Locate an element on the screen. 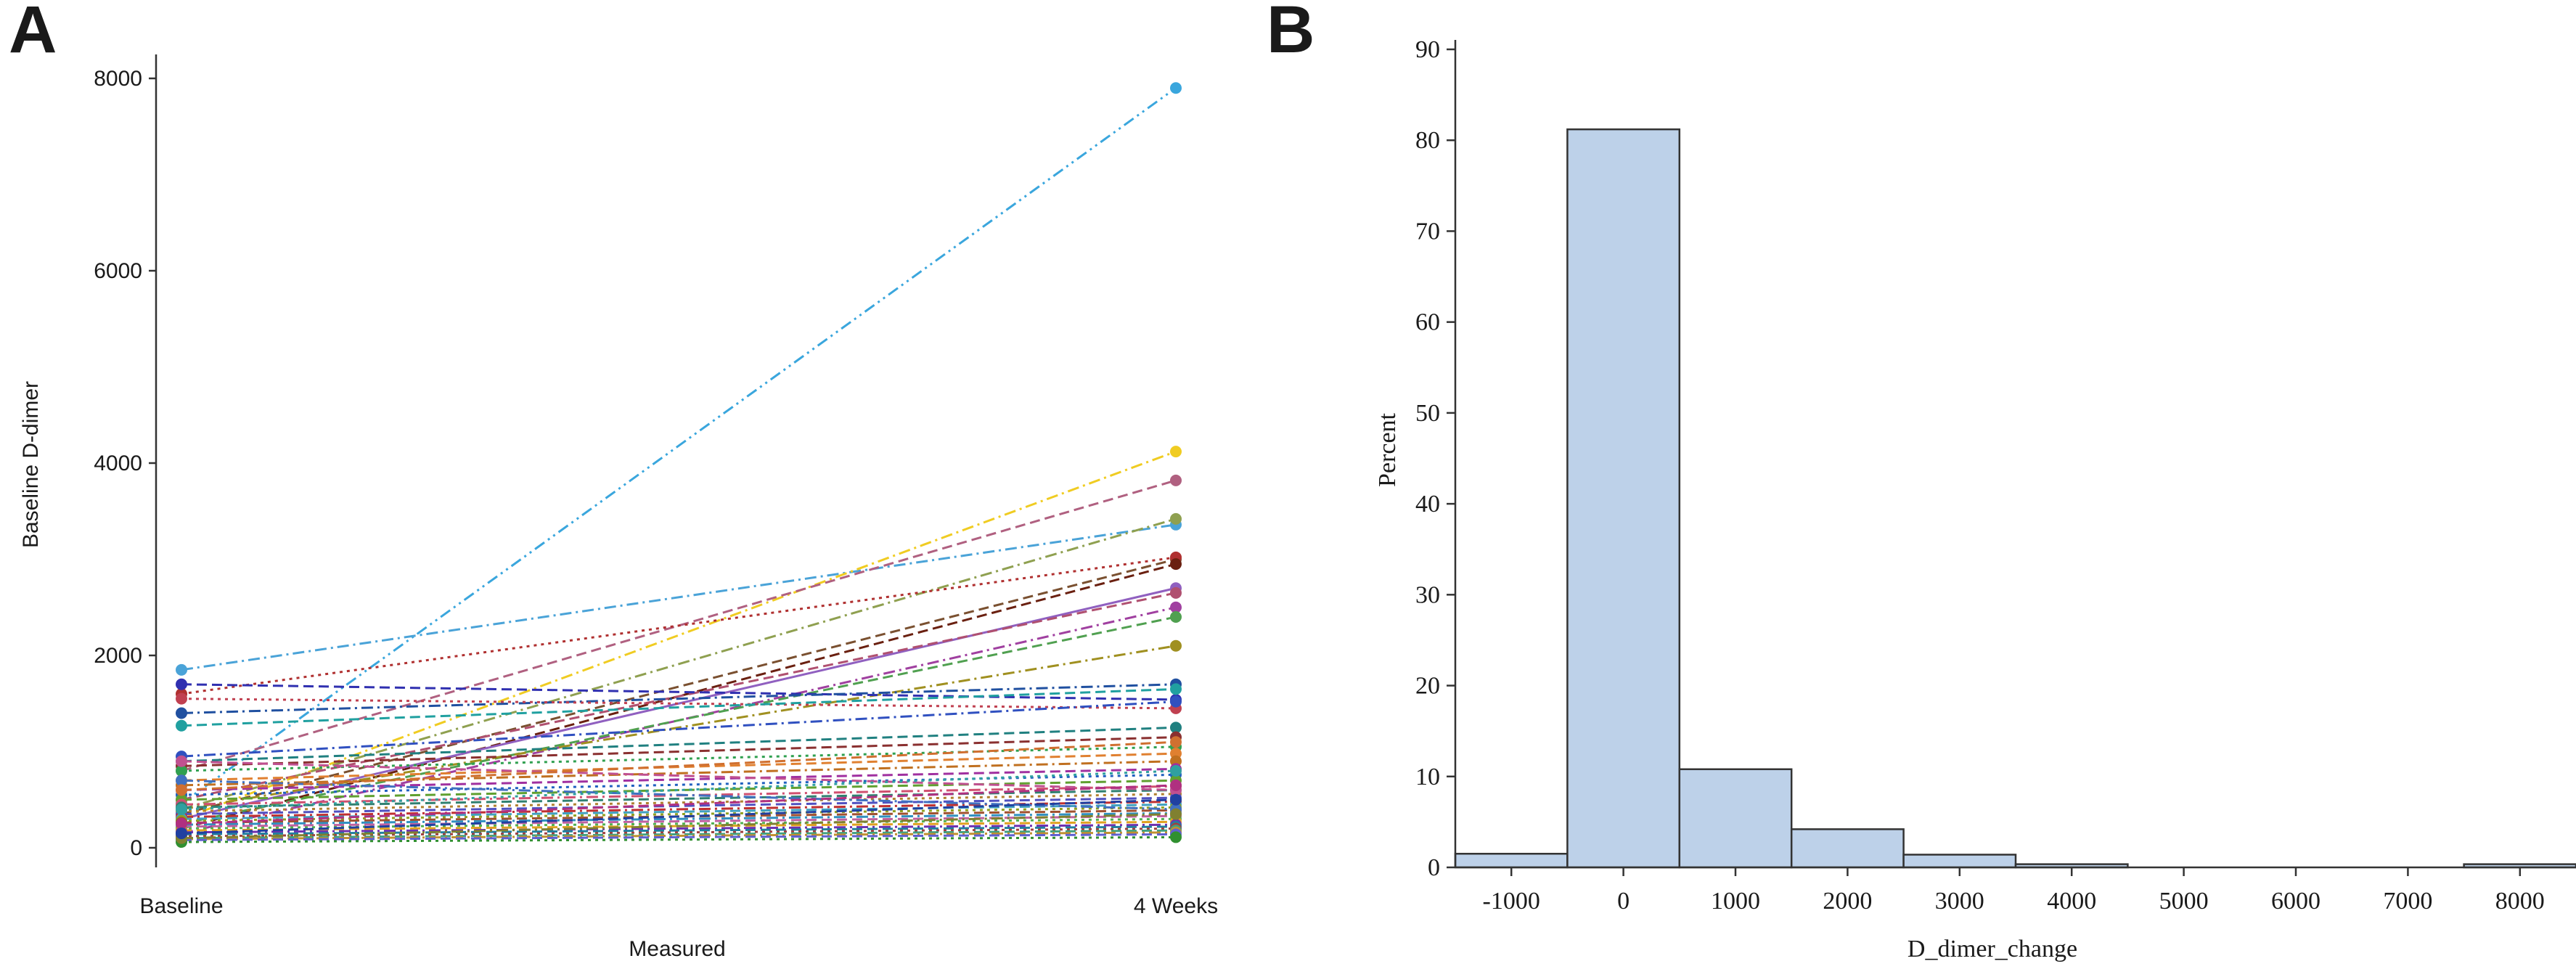 The height and width of the screenshot is (969, 2576). chart-b-y-tick-label: 40 is located at coordinates (1428, 504).